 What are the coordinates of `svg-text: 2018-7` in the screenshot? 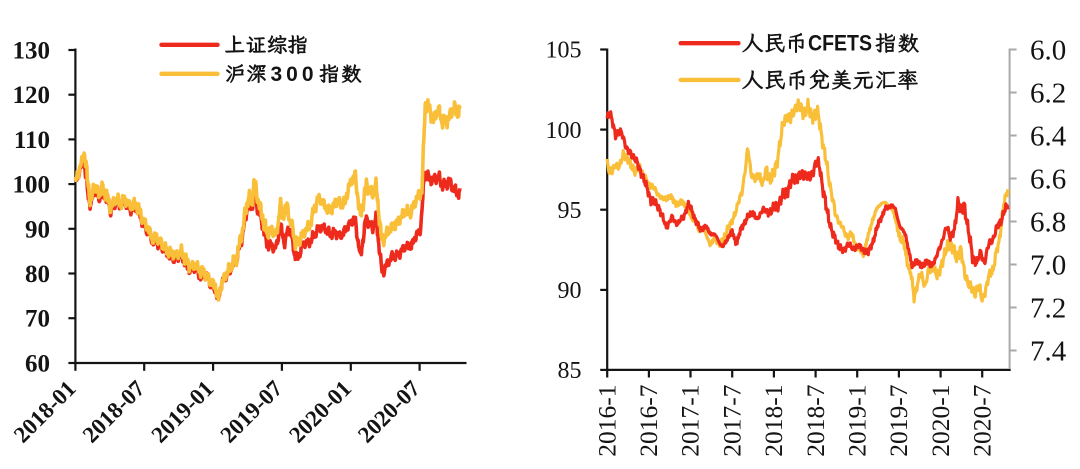 It's located at (815, 420).